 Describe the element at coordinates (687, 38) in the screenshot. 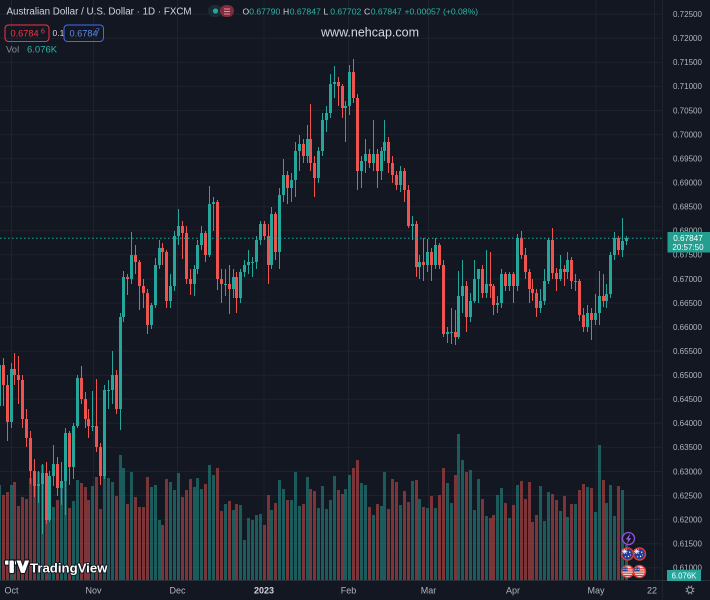

I see `svg-text: 0.72000` at that location.